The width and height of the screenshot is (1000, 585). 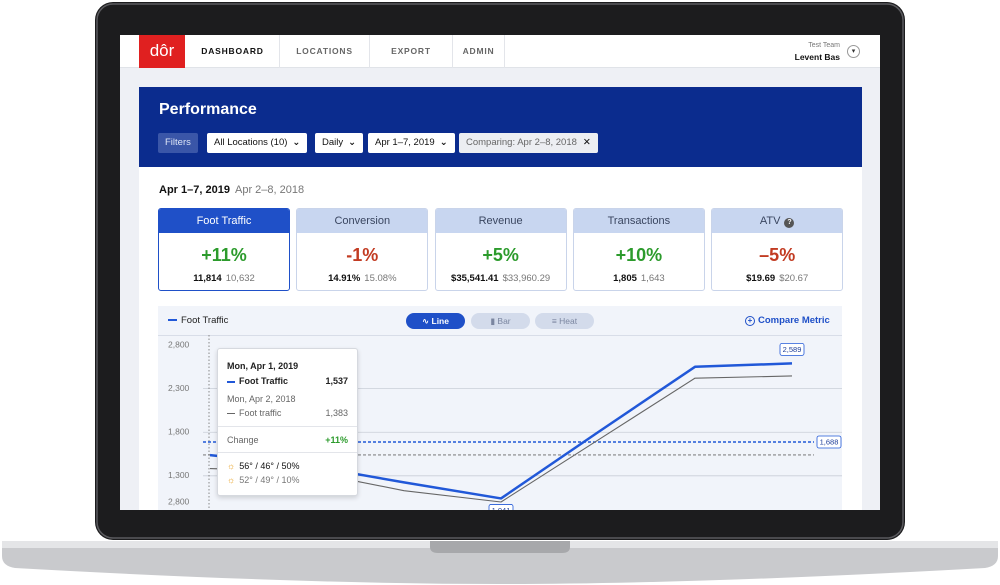 What do you see at coordinates (205, 320) in the screenshot?
I see `legend-label: Foot Traffic` at bounding box center [205, 320].